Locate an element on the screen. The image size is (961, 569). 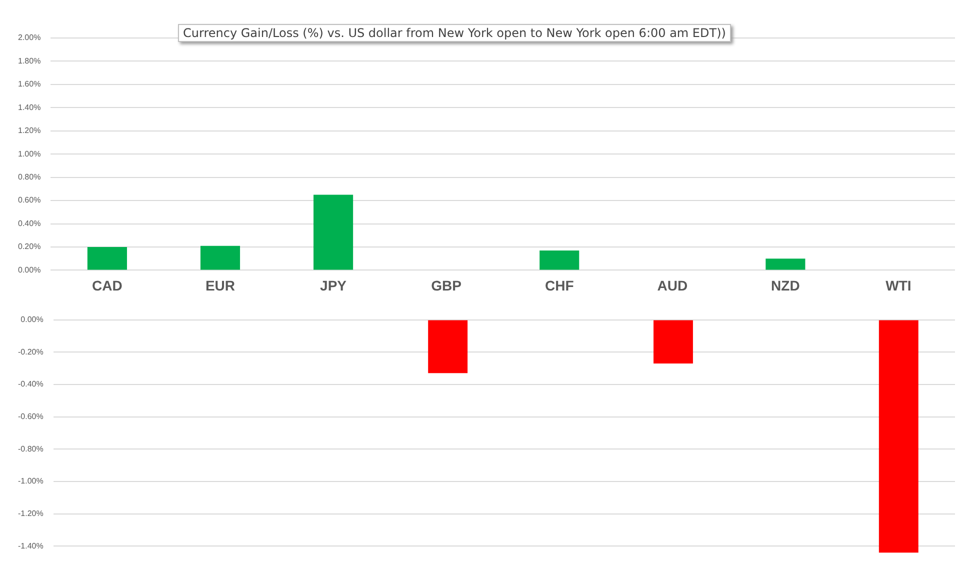
y-tick-label: -1.40% is located at coordinates (31, 545).